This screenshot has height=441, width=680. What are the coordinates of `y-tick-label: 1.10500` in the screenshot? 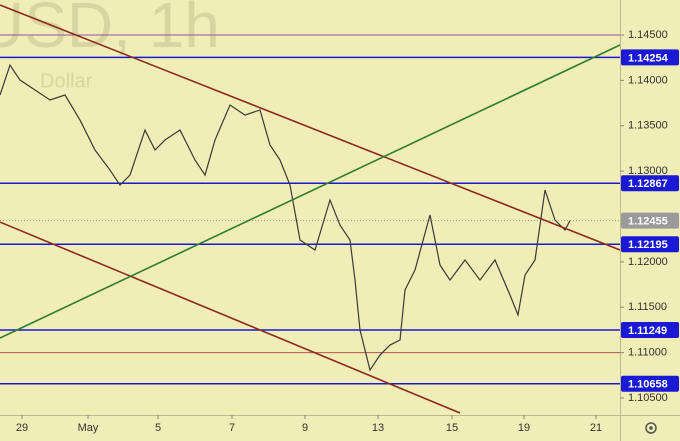 It's located at (648, 398).